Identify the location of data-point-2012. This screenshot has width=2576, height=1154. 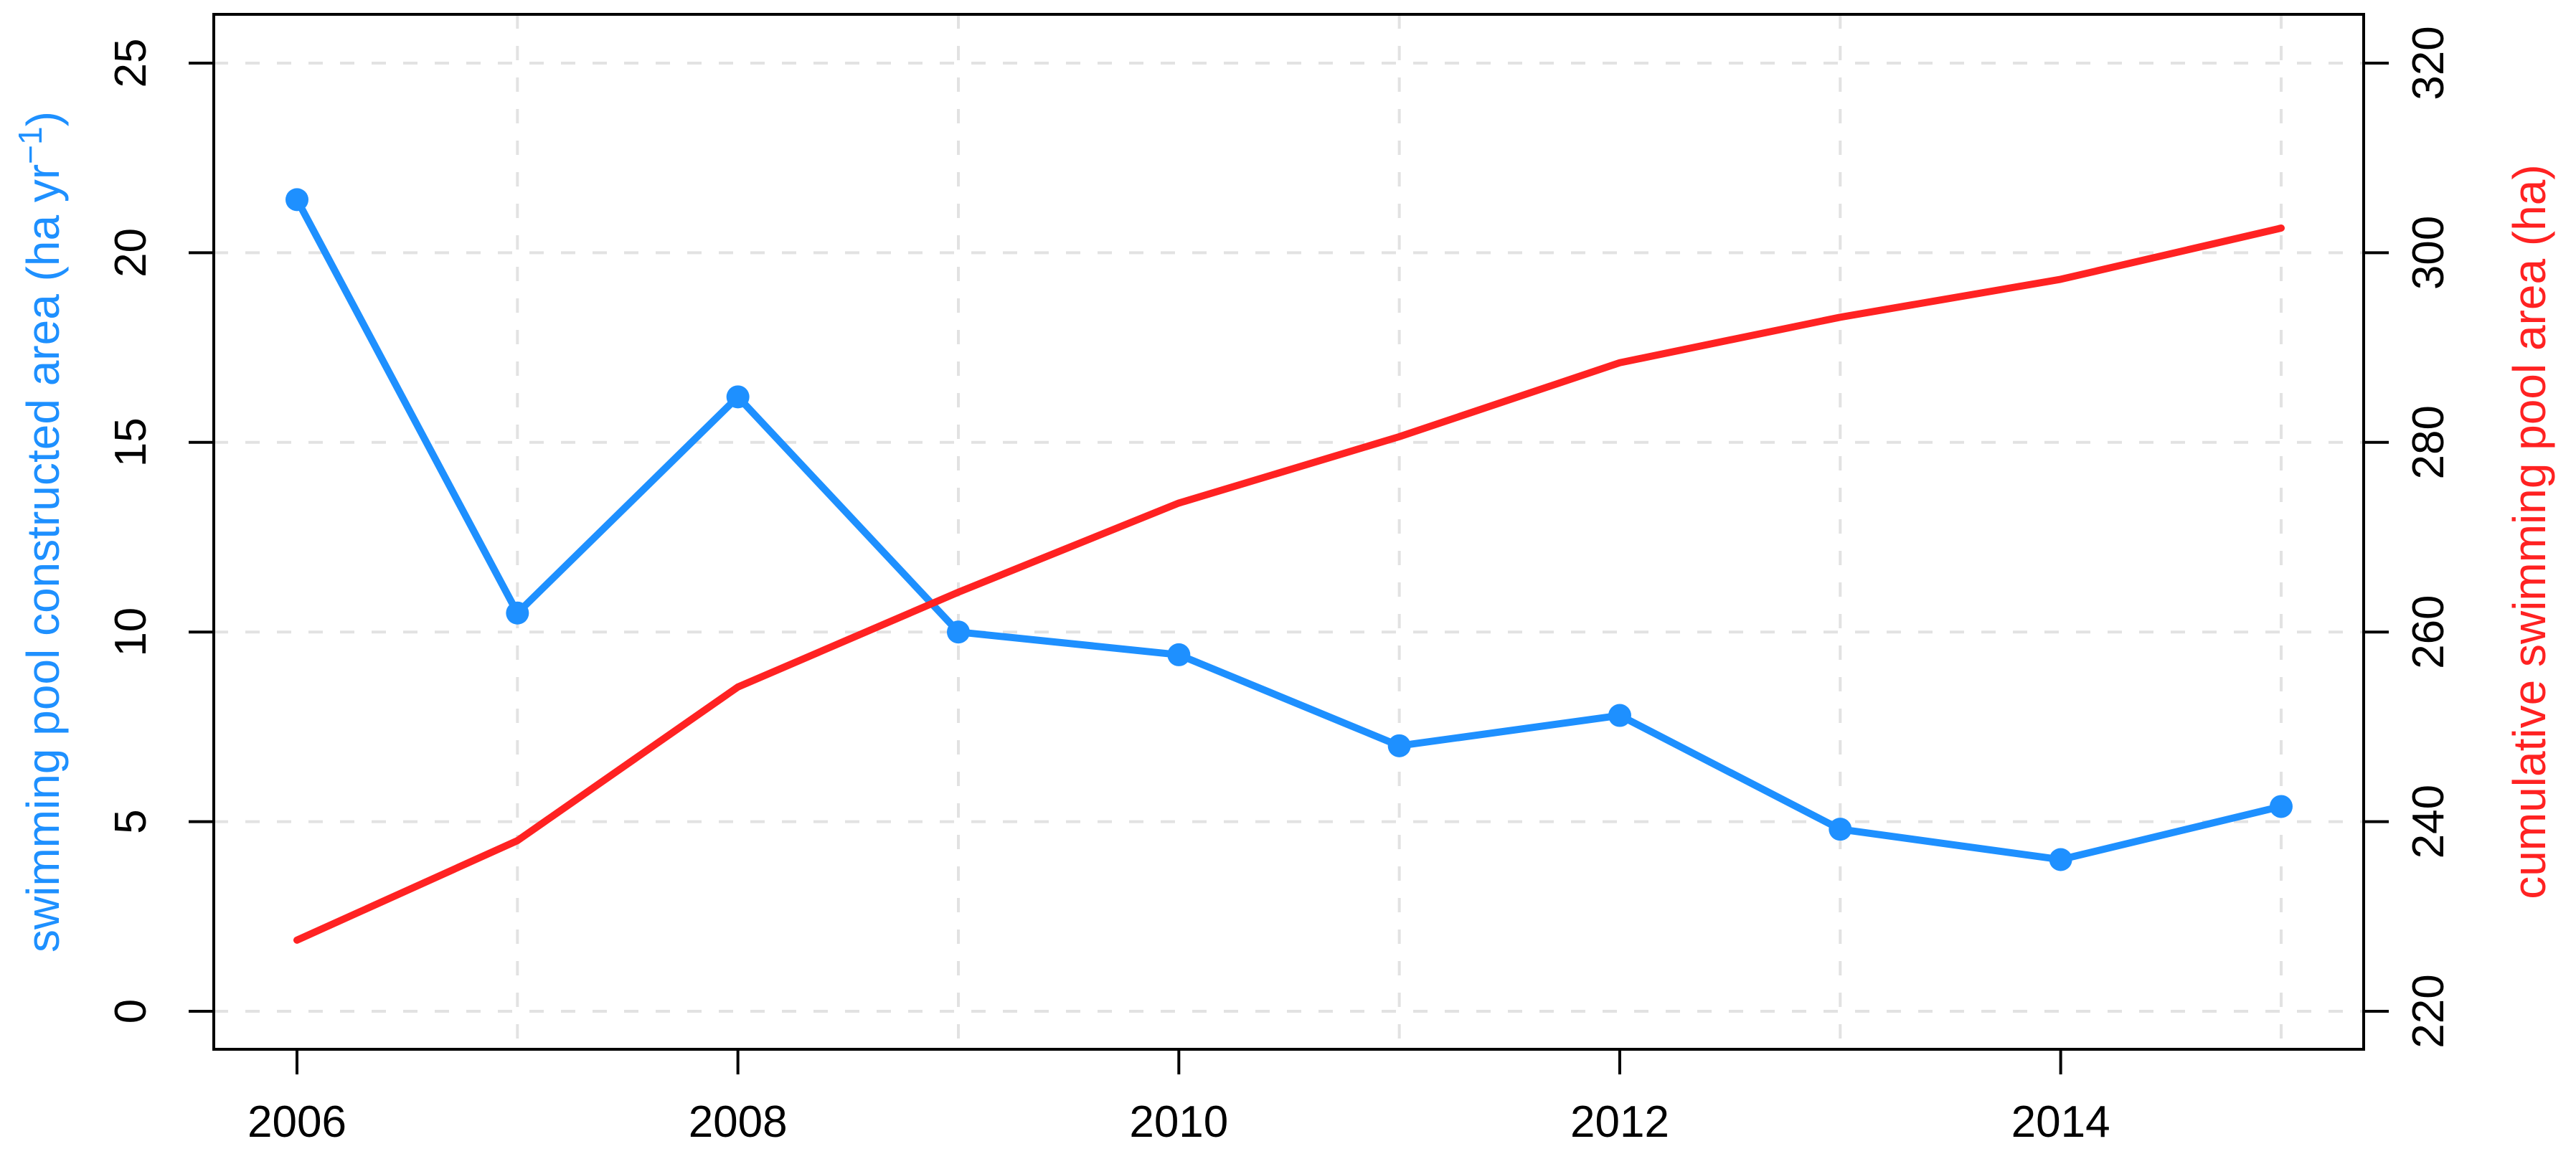
(1619, 716).